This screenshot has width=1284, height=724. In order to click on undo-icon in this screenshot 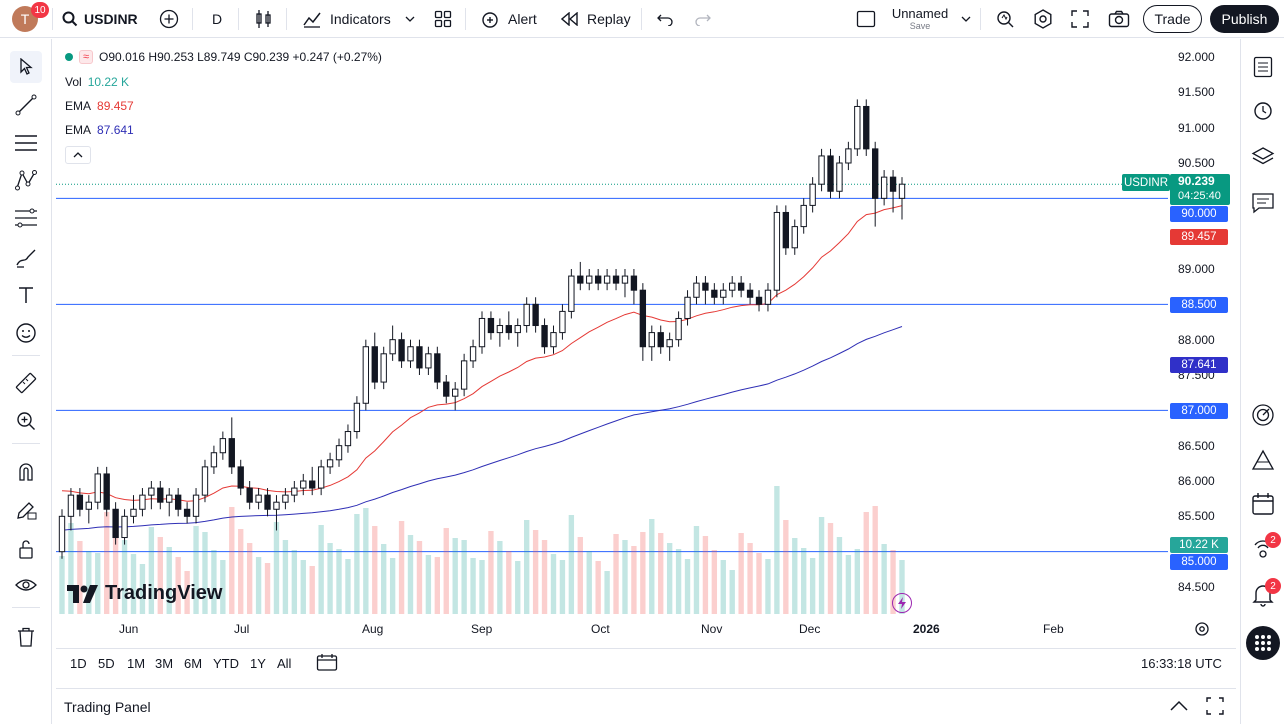, I will do `click(665, 20)`.